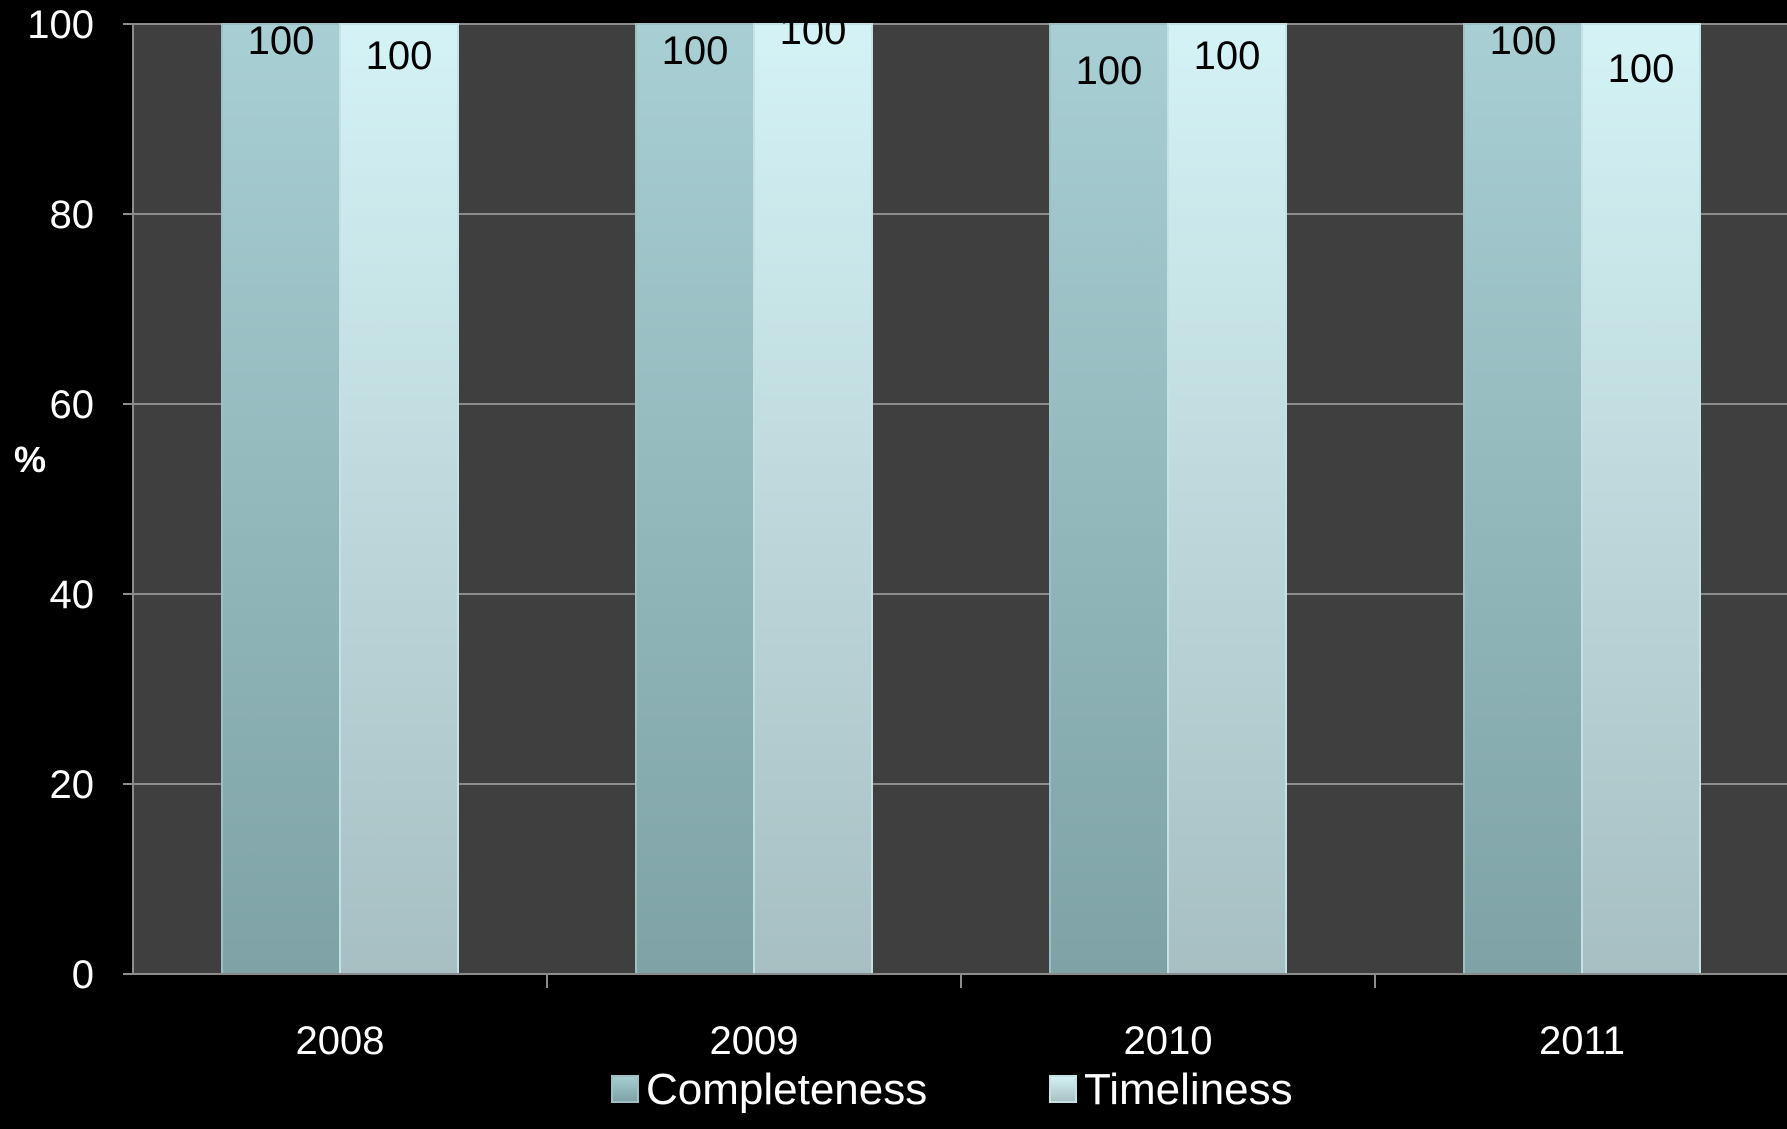  I want to click on legend-label-timeliness: Timeliness, so click(1188, 1089).